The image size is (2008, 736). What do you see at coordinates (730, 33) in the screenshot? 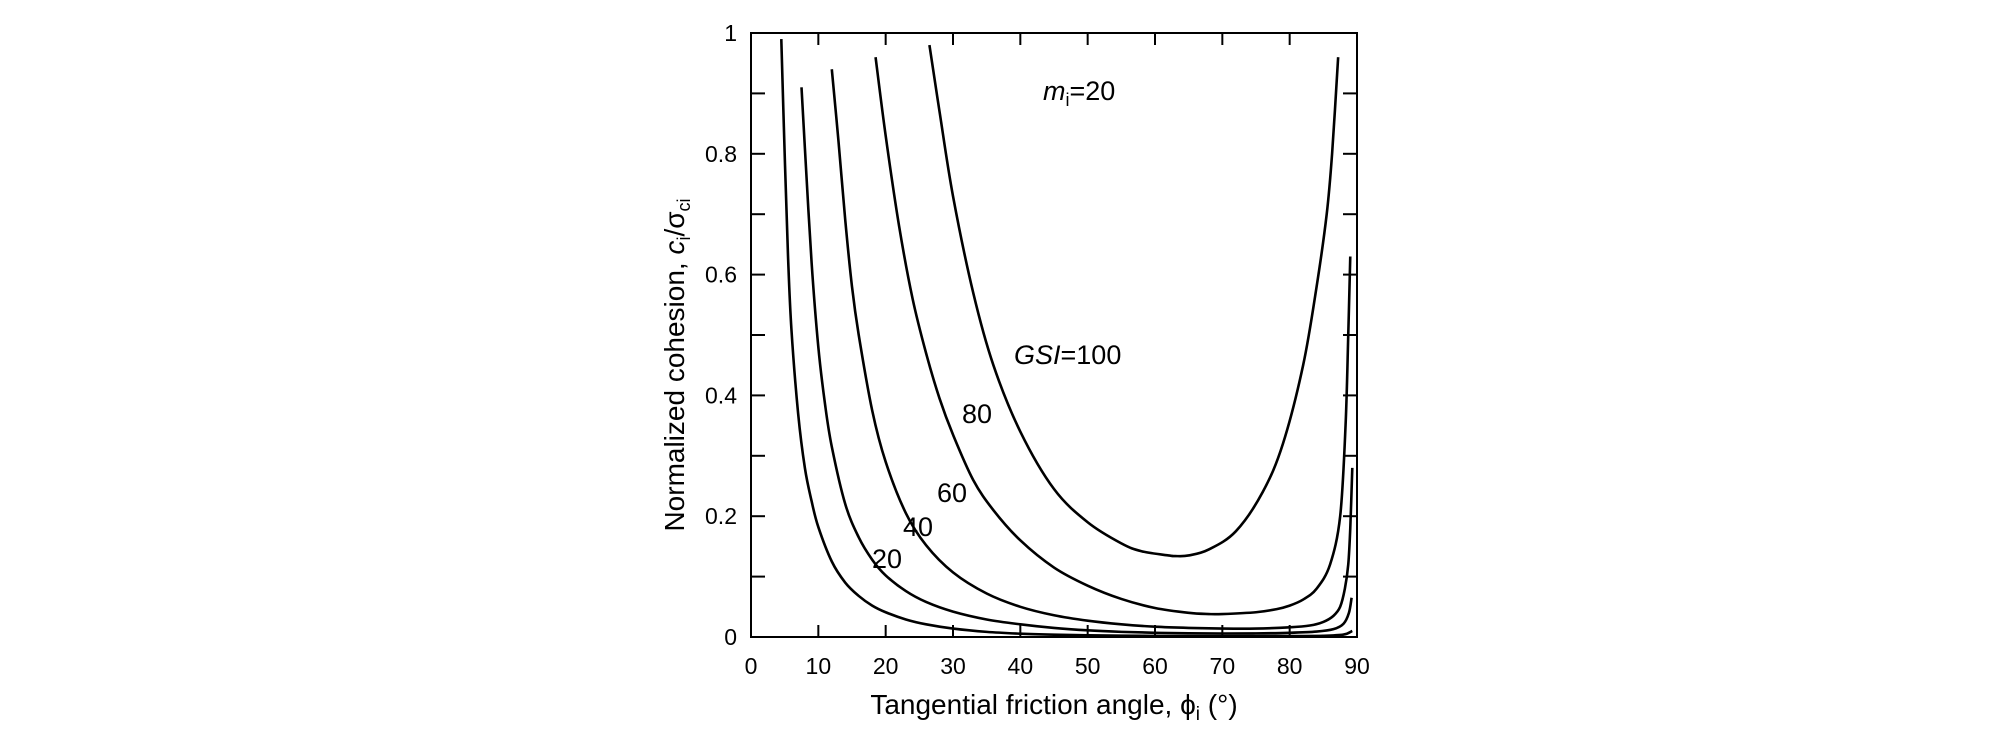
I see `y-tick-label: 1` at bounding box center [730, 33].